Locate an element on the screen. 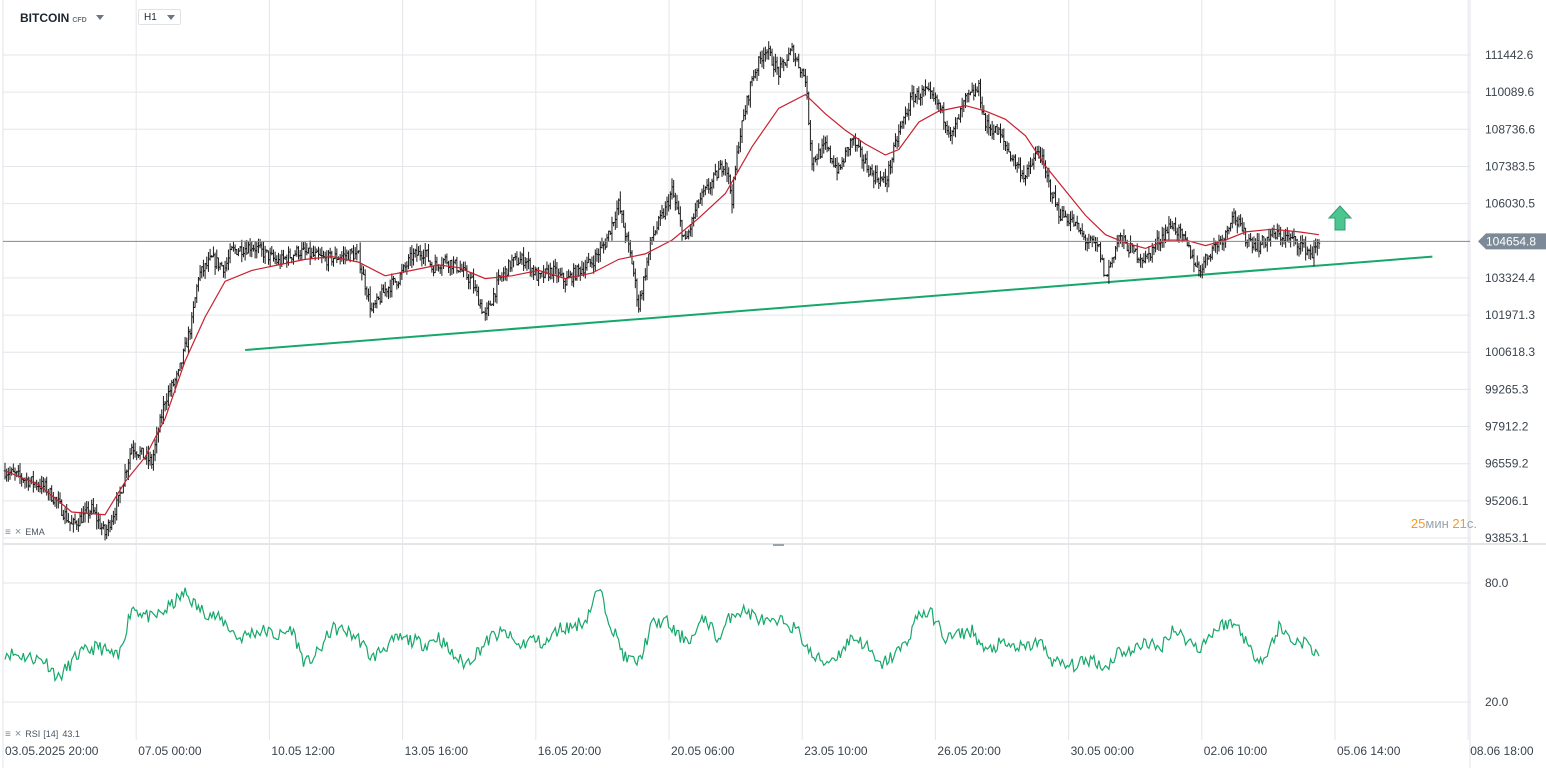 This screenshot has height=768, width=1546. candle-countdown-timer: 25мин 21с. is located at coordinates (1444, 523).